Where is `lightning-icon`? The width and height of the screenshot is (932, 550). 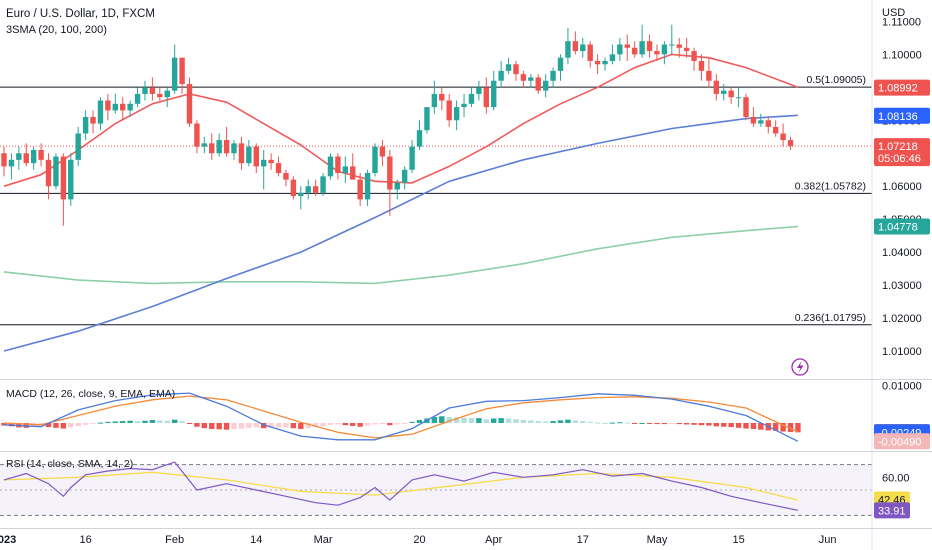
lightning-icon is located at coordinates (800, 367).